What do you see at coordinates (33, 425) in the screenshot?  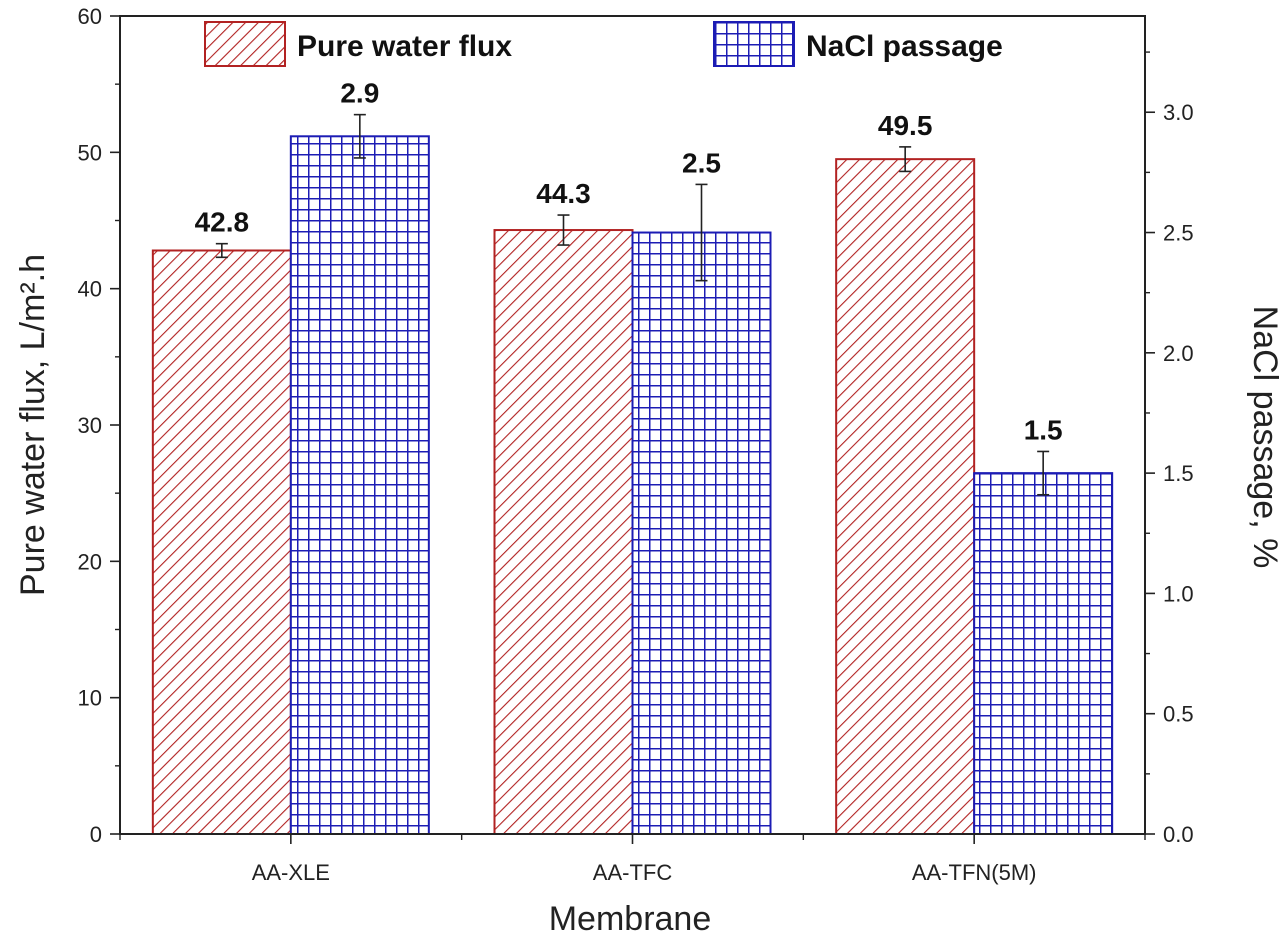 I see `y-axis-title: Pure water flux, L/m².h` at bounding box center [33, 425].